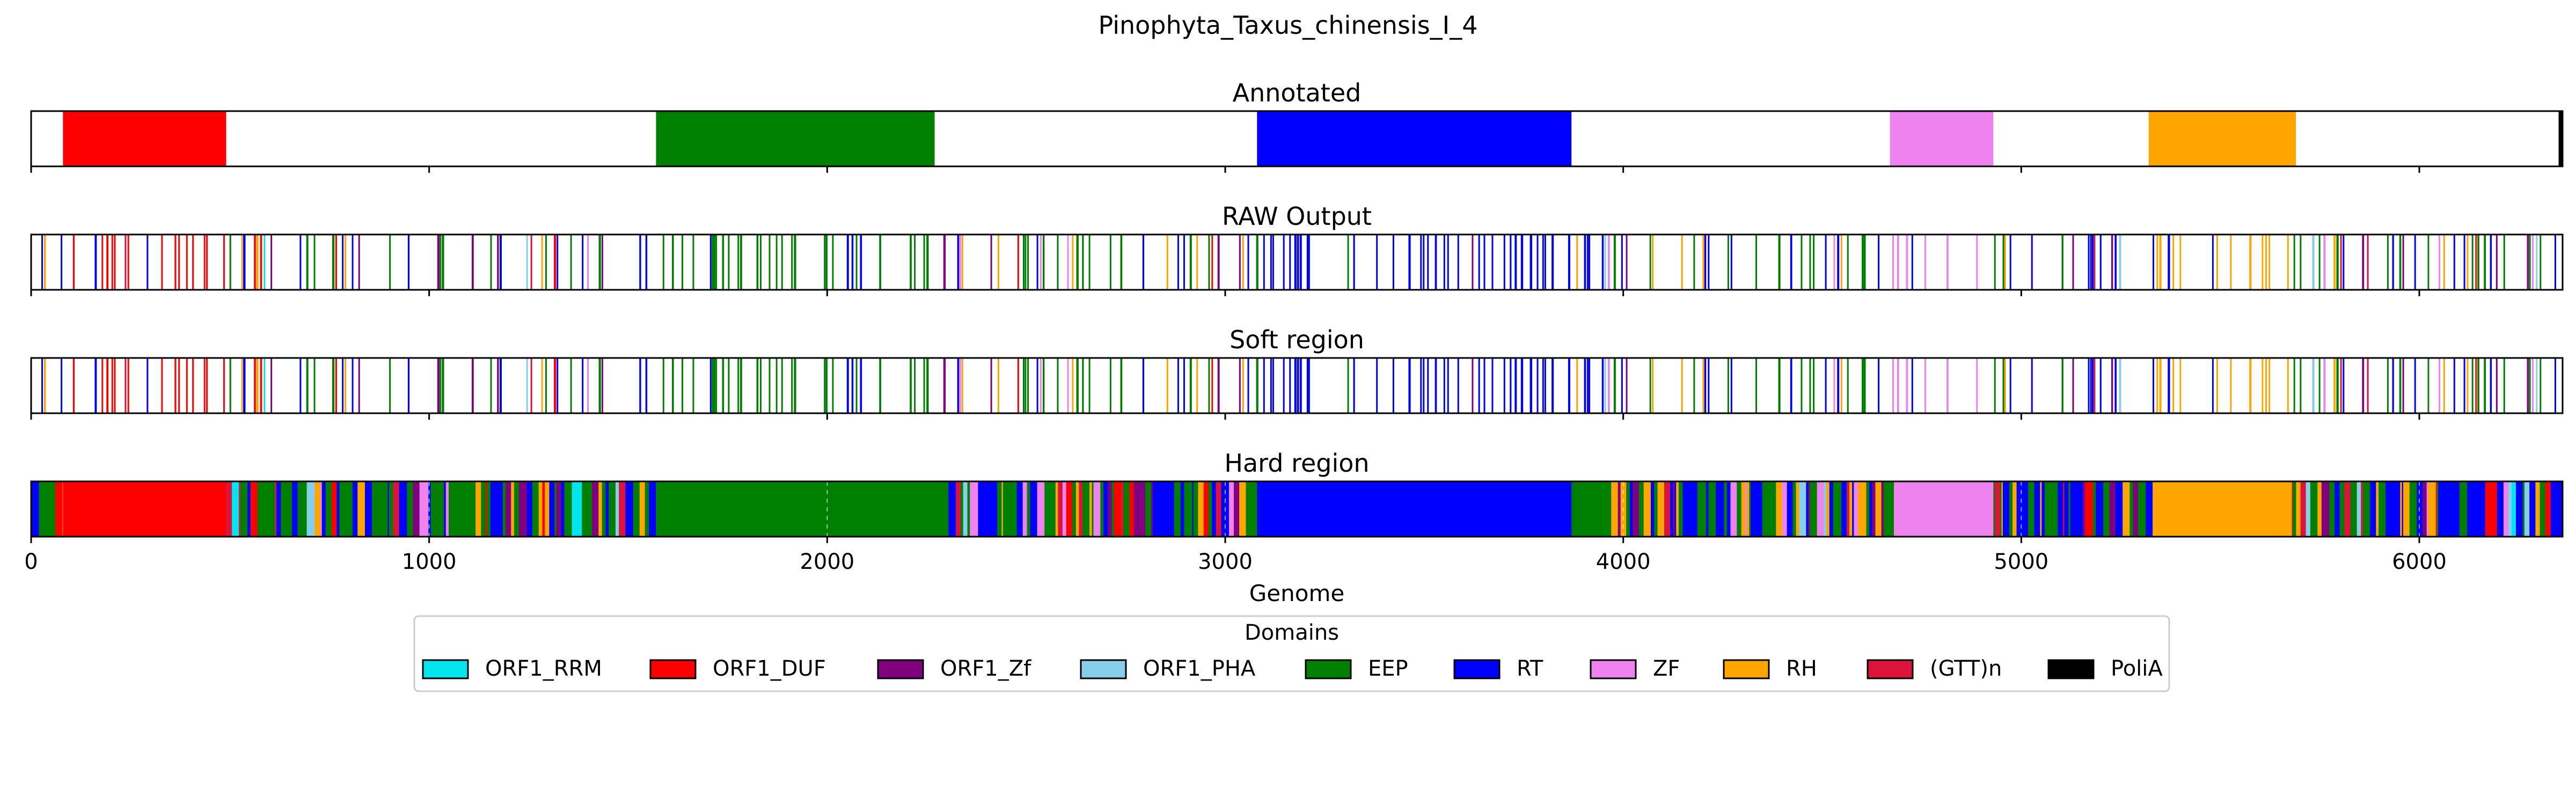  What do you see at coordinates (1297, 496) in the screenshot?
I see `track-3: Hard region` at bounding box center [1297, 496].